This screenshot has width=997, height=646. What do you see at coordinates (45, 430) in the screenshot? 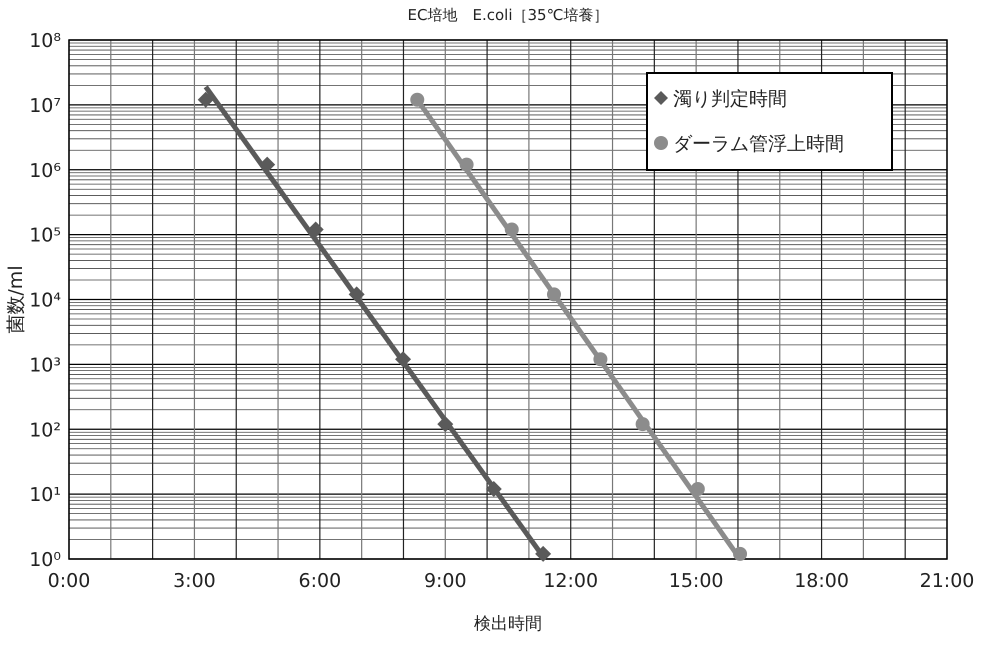
I see `y-tick-label: 10²` at bounding box center [45, 430].